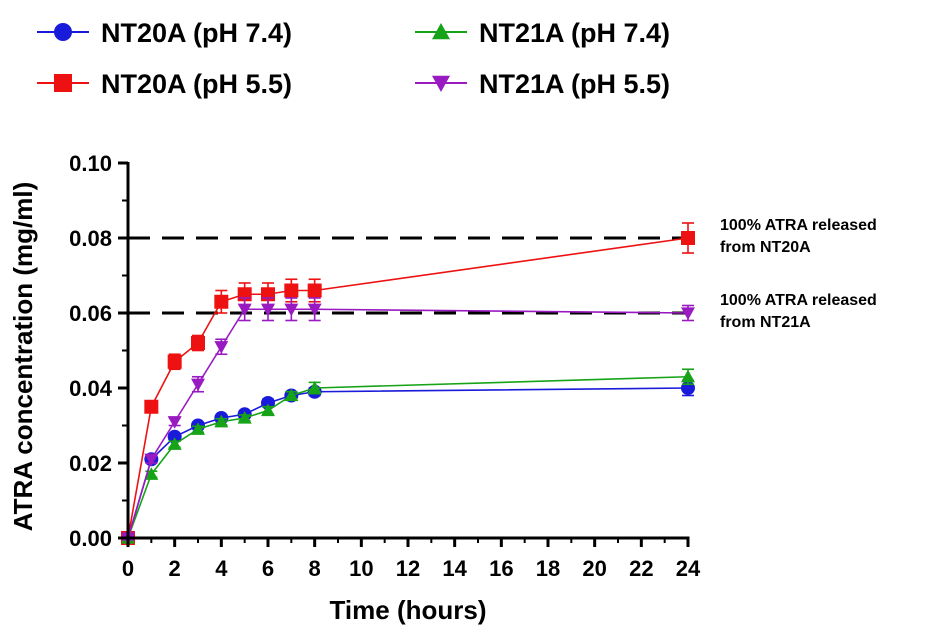  I want to click on x-tick-label: 12, so click(408, 568).